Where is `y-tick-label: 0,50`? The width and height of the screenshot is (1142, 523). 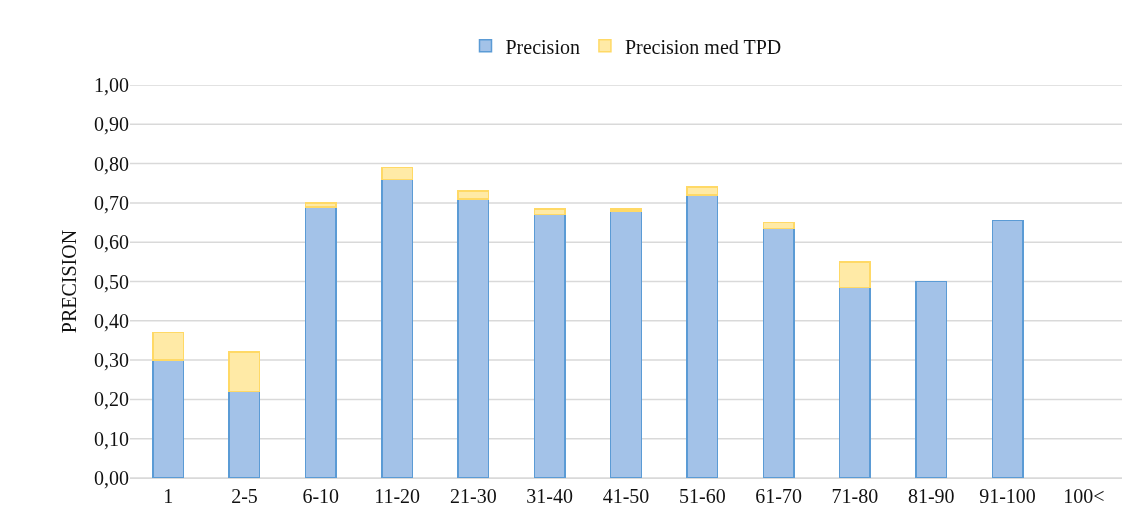 y-tick-label: 0,50 is located at coordinates (111, 281).